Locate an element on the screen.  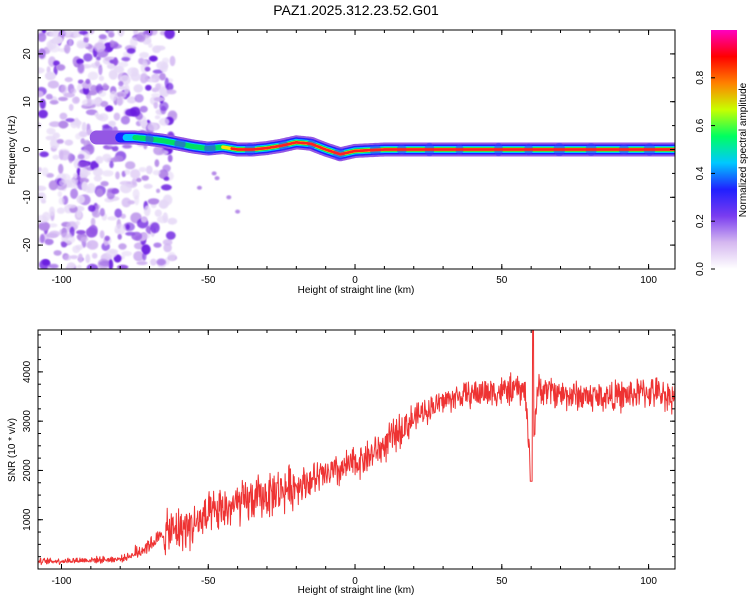
spectrogram-y-label: Frequency (Hz) is located at coordinates (12, 150).